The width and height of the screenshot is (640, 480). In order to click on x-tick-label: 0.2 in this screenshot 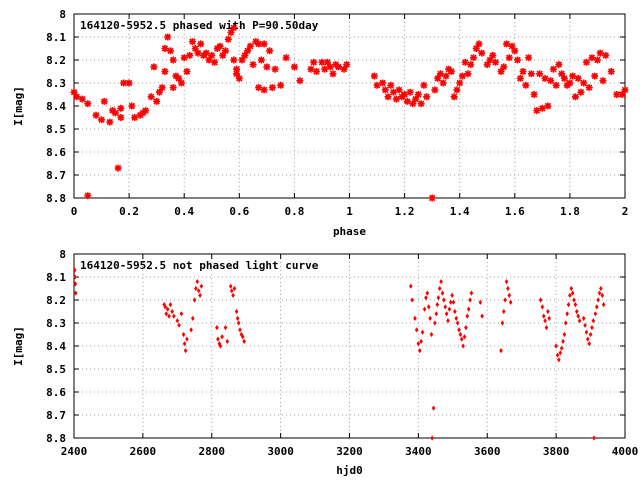, I will do `click(129, 211)`.